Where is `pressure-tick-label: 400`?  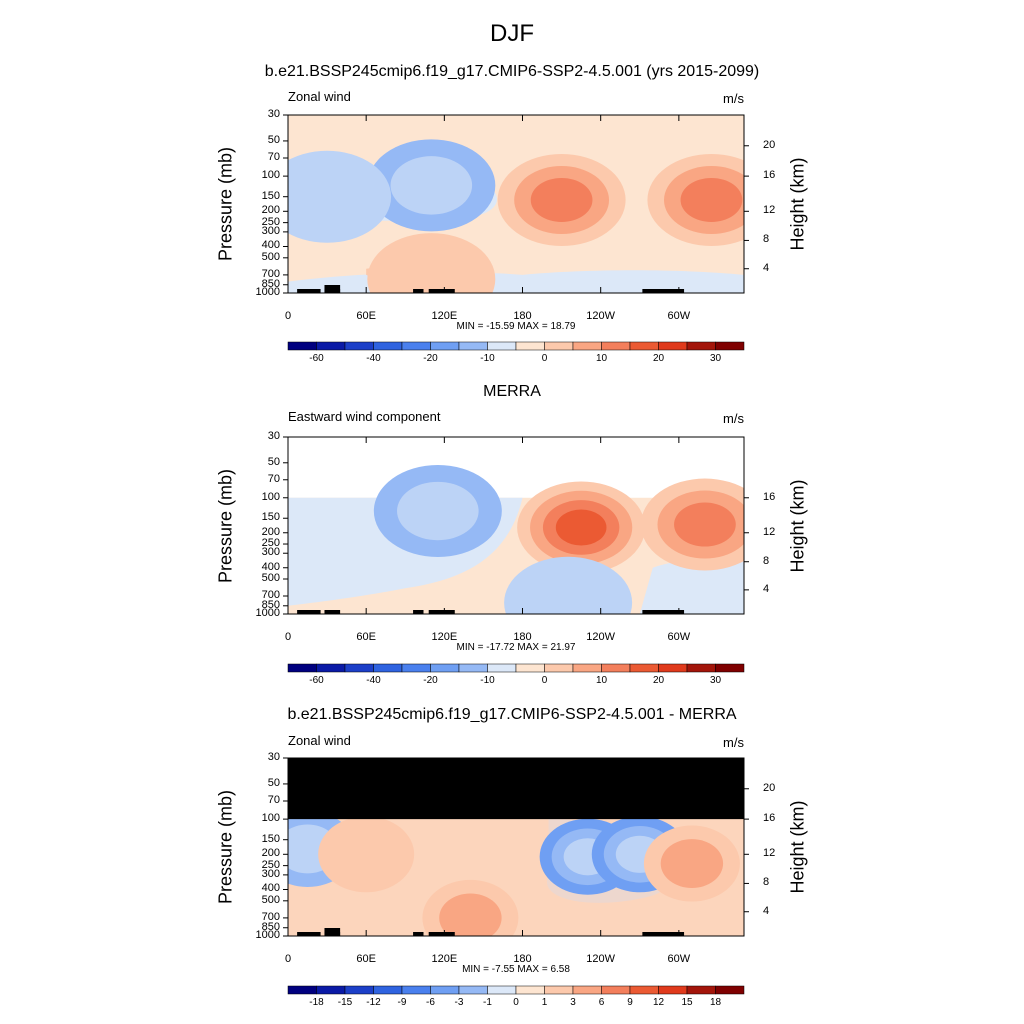
pressure-tick-label: 400 is located at coordinates (270, 888).